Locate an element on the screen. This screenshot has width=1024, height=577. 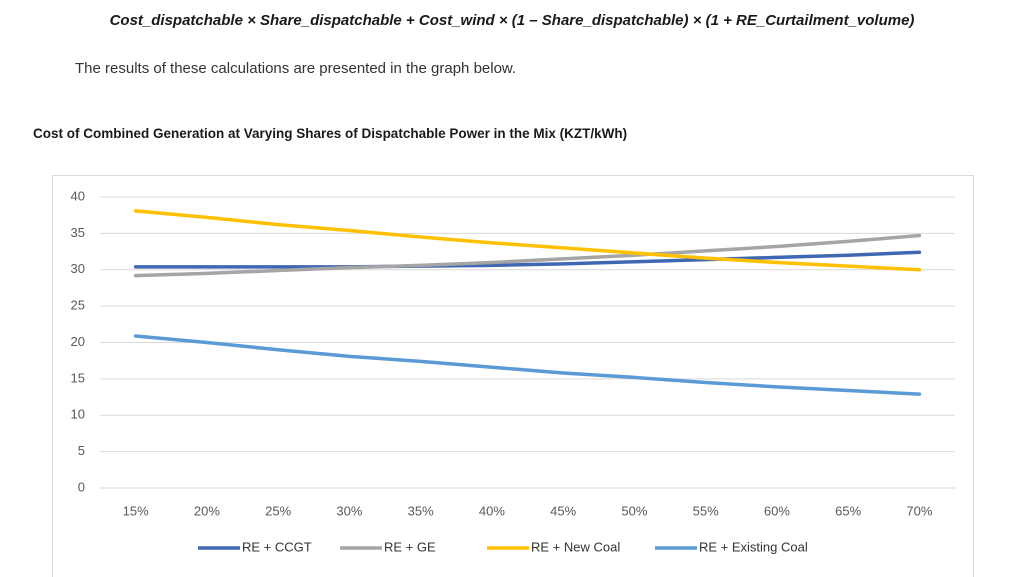
x-tick-label: 20% is located at coordinates (207, 510).